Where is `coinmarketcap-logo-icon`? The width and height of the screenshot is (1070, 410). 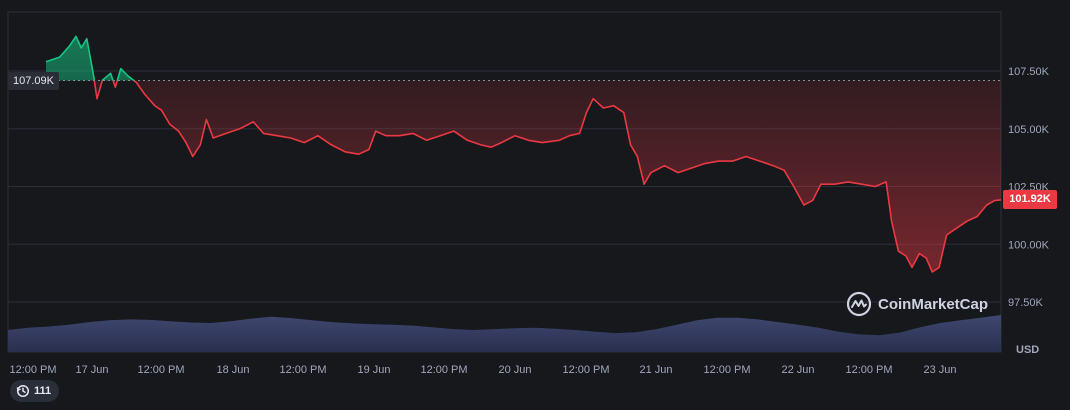
coinmarketcap-logo-icon is located at coordinates (859, 304).